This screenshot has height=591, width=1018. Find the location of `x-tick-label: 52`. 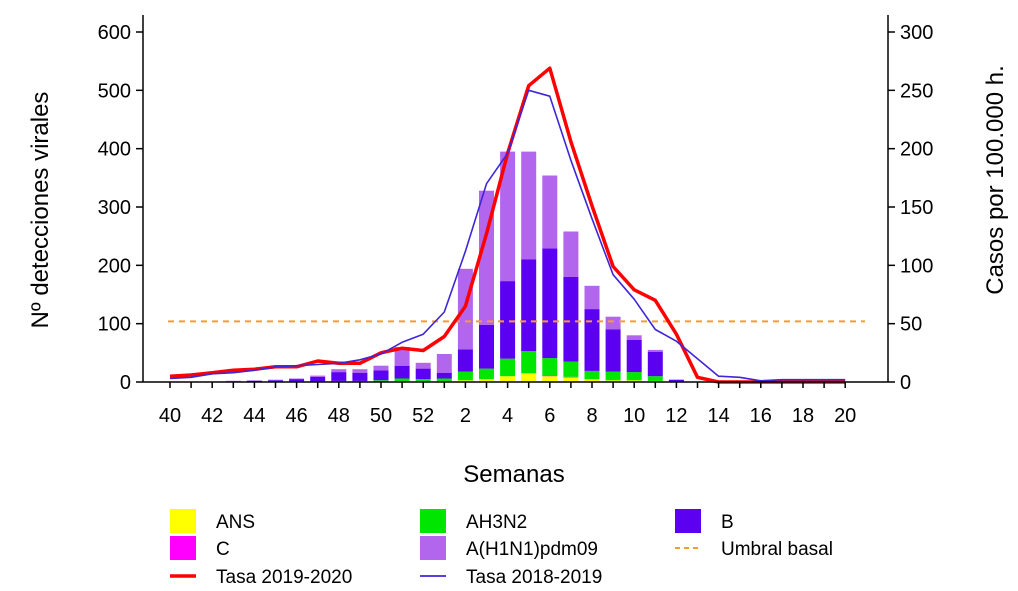

x-tick-label: 52 is located at coordinates (423, 416).